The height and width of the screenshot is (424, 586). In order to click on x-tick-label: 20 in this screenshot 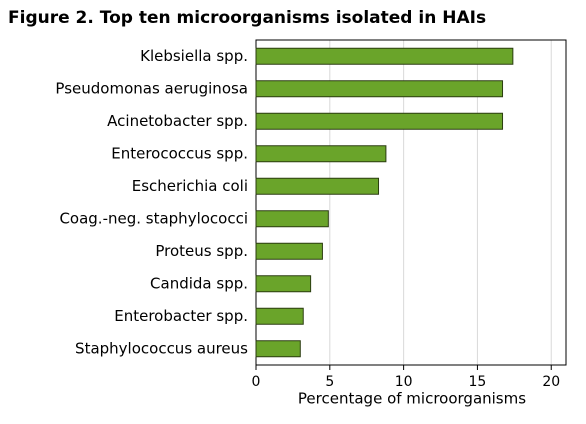, I will do `click(551, 382)`.